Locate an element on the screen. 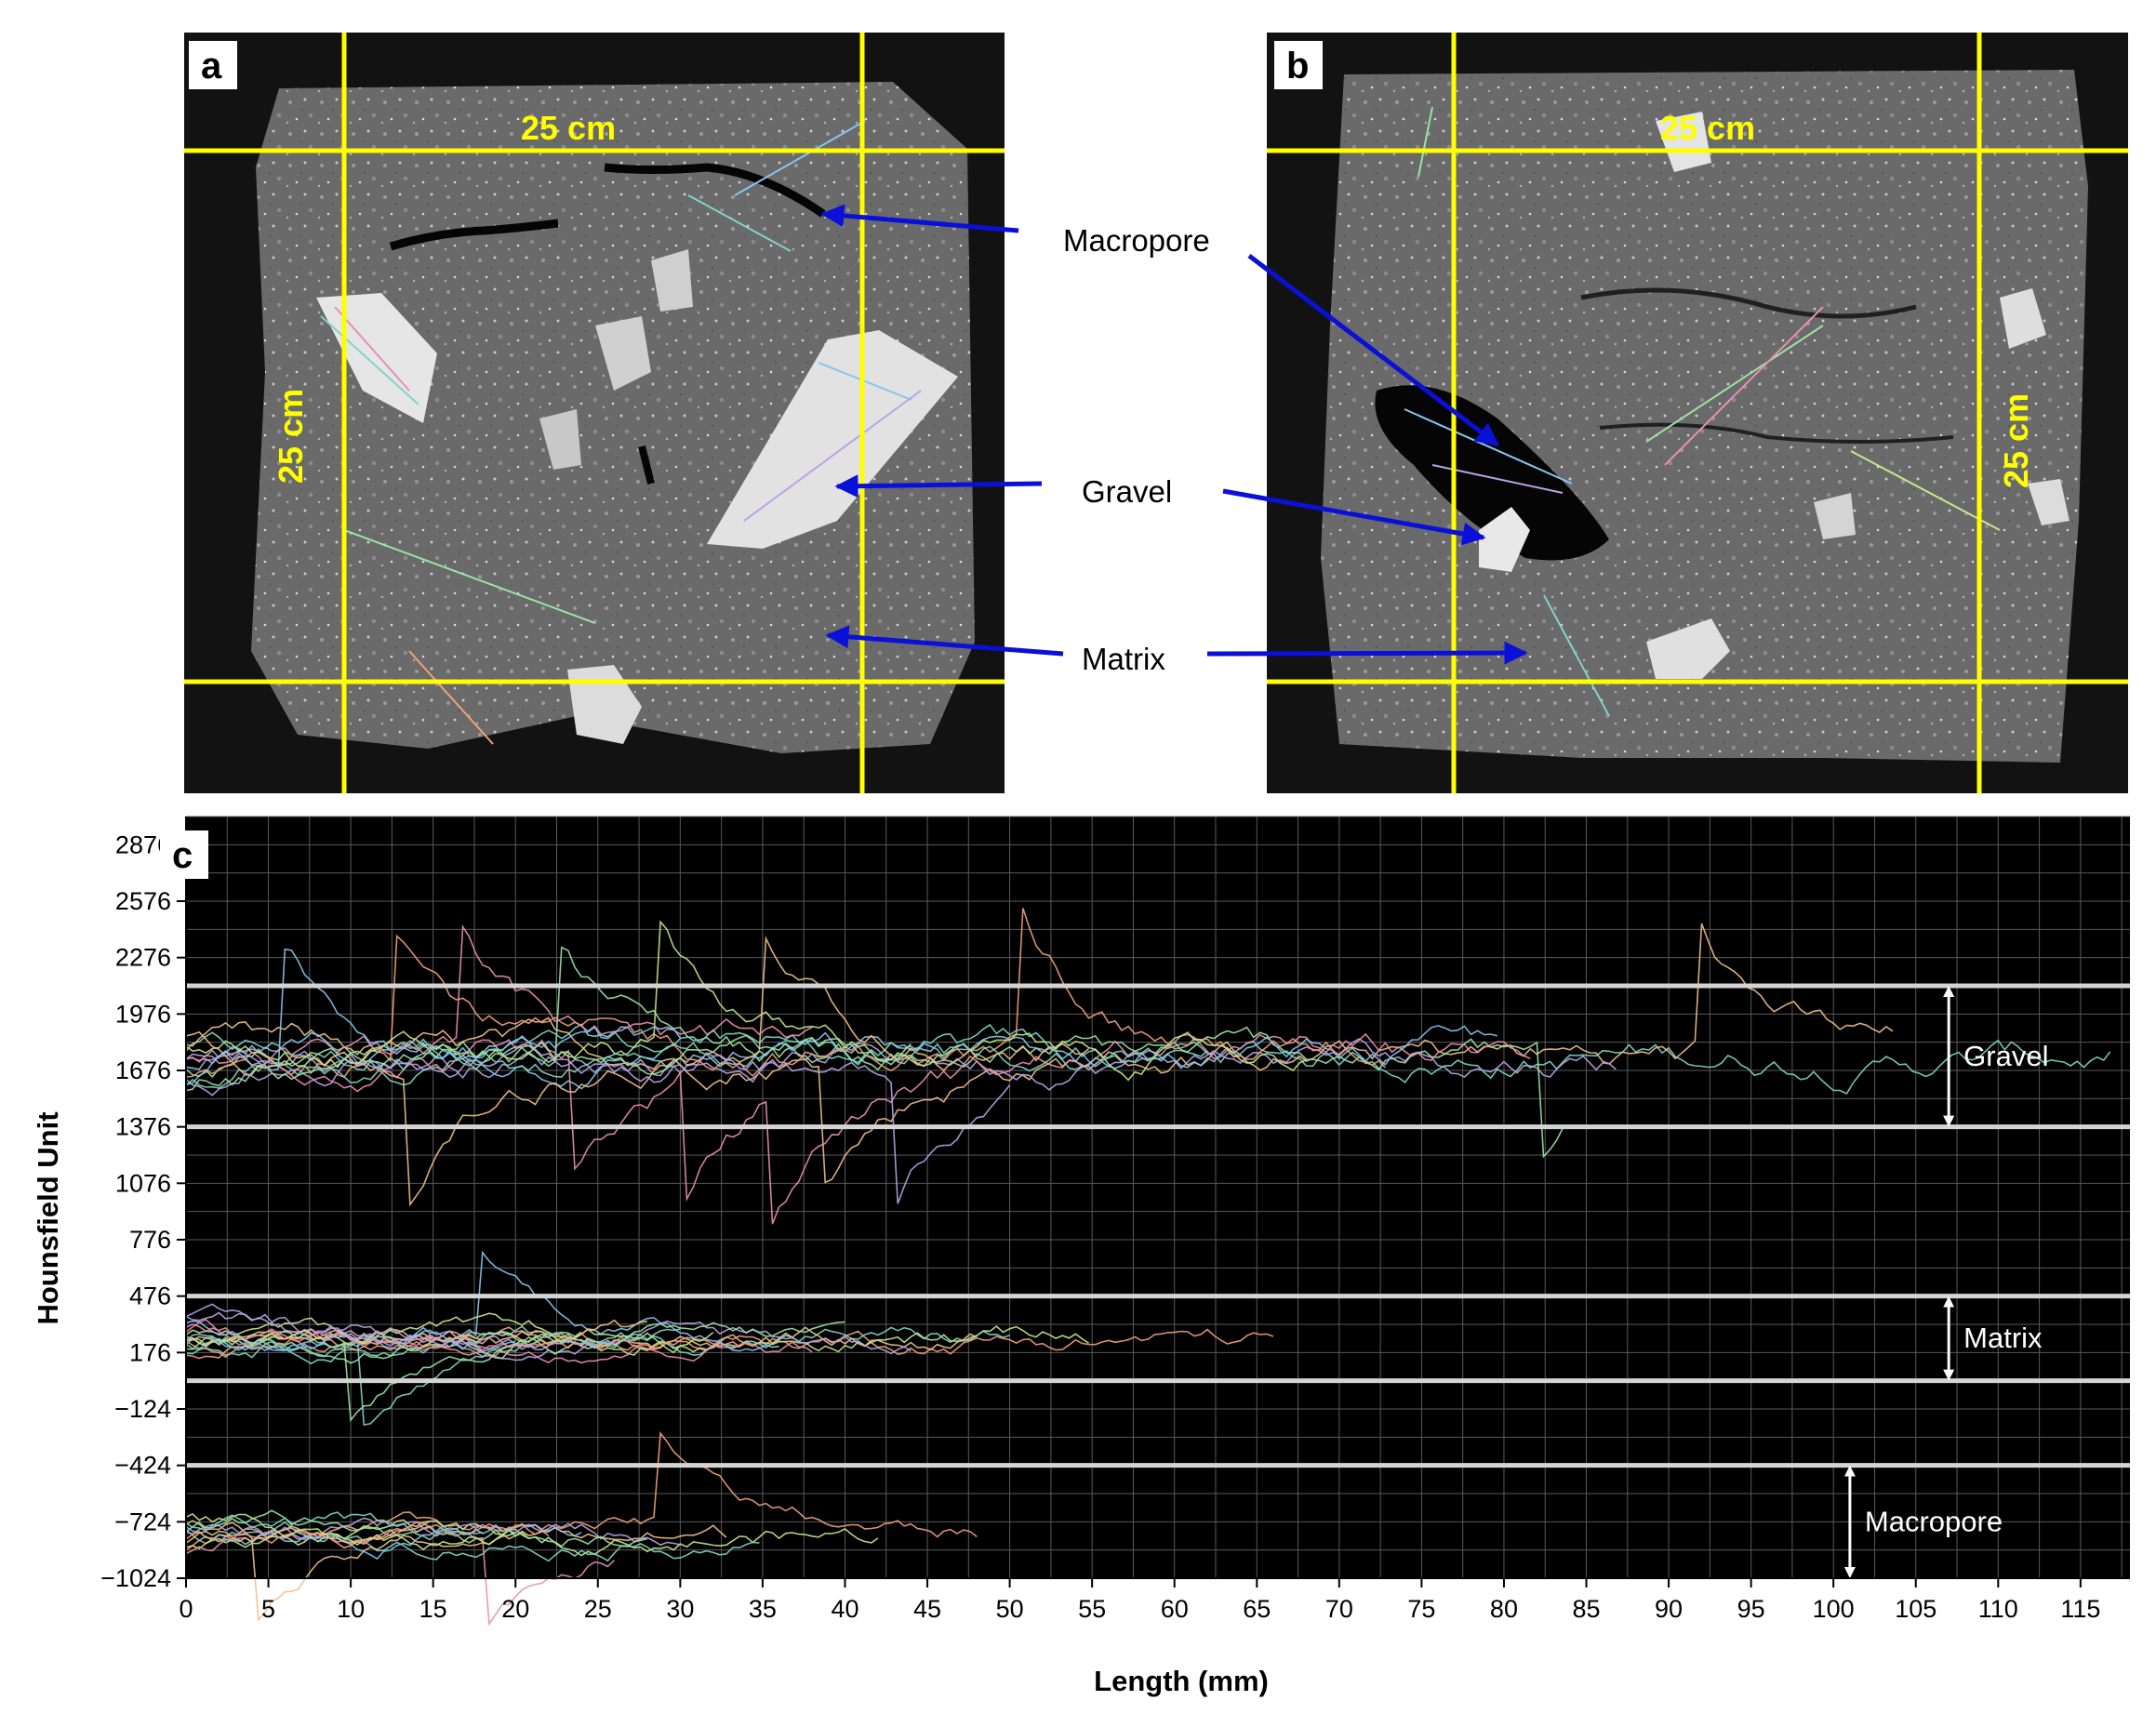 Image resolution: width=2156 pixels, height=1714 pixels. gravel-stone-a5 is located at coordinates (672, 280).